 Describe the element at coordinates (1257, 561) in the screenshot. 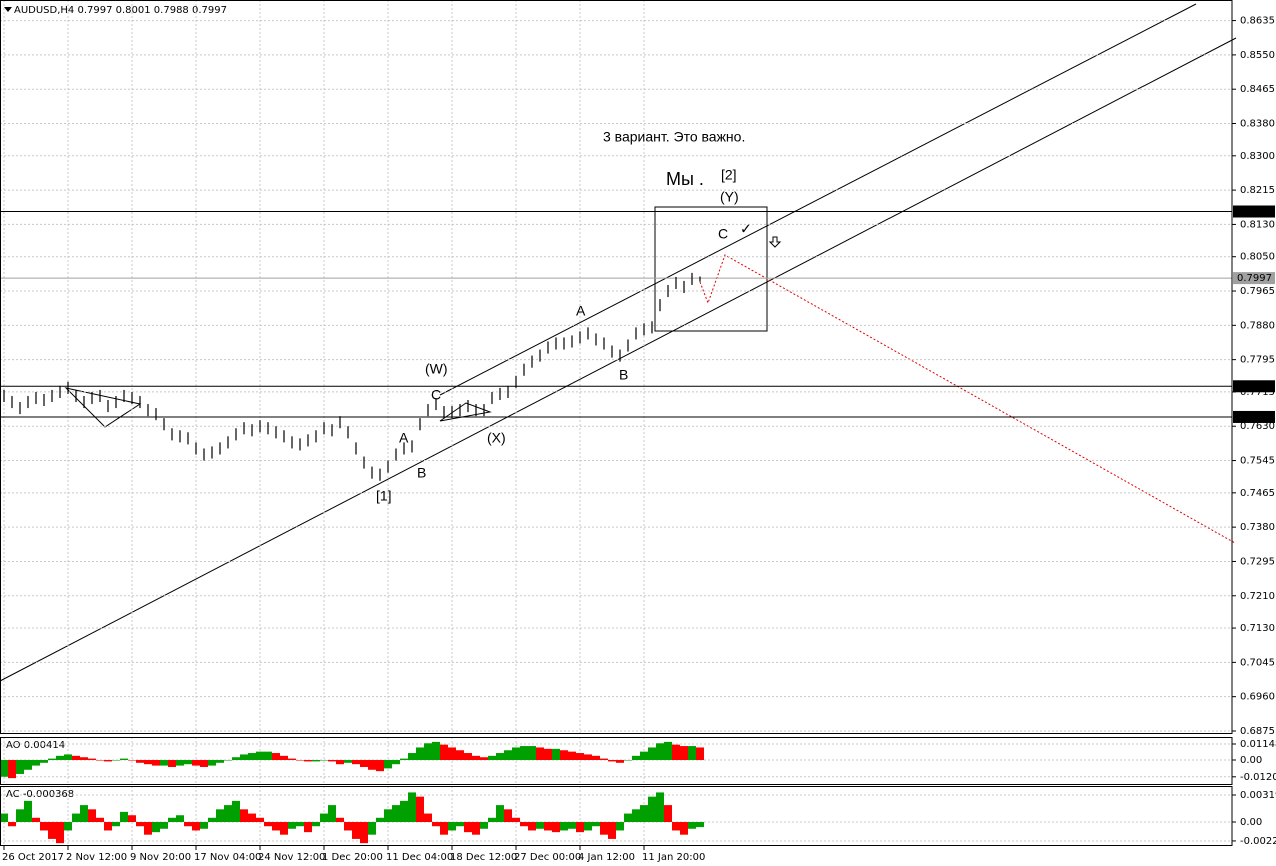

I see `y-tick-label: 0.7295` at that location.